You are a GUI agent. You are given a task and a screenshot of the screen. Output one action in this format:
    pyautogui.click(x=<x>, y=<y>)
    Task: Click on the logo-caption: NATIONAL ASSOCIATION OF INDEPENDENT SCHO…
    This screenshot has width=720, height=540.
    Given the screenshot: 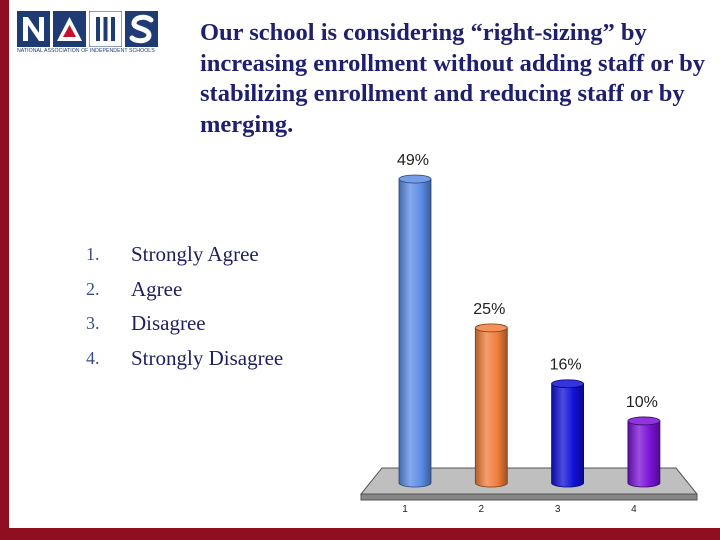 What is the action you would take?
    pyautogui.click(x=86, y=51)
    